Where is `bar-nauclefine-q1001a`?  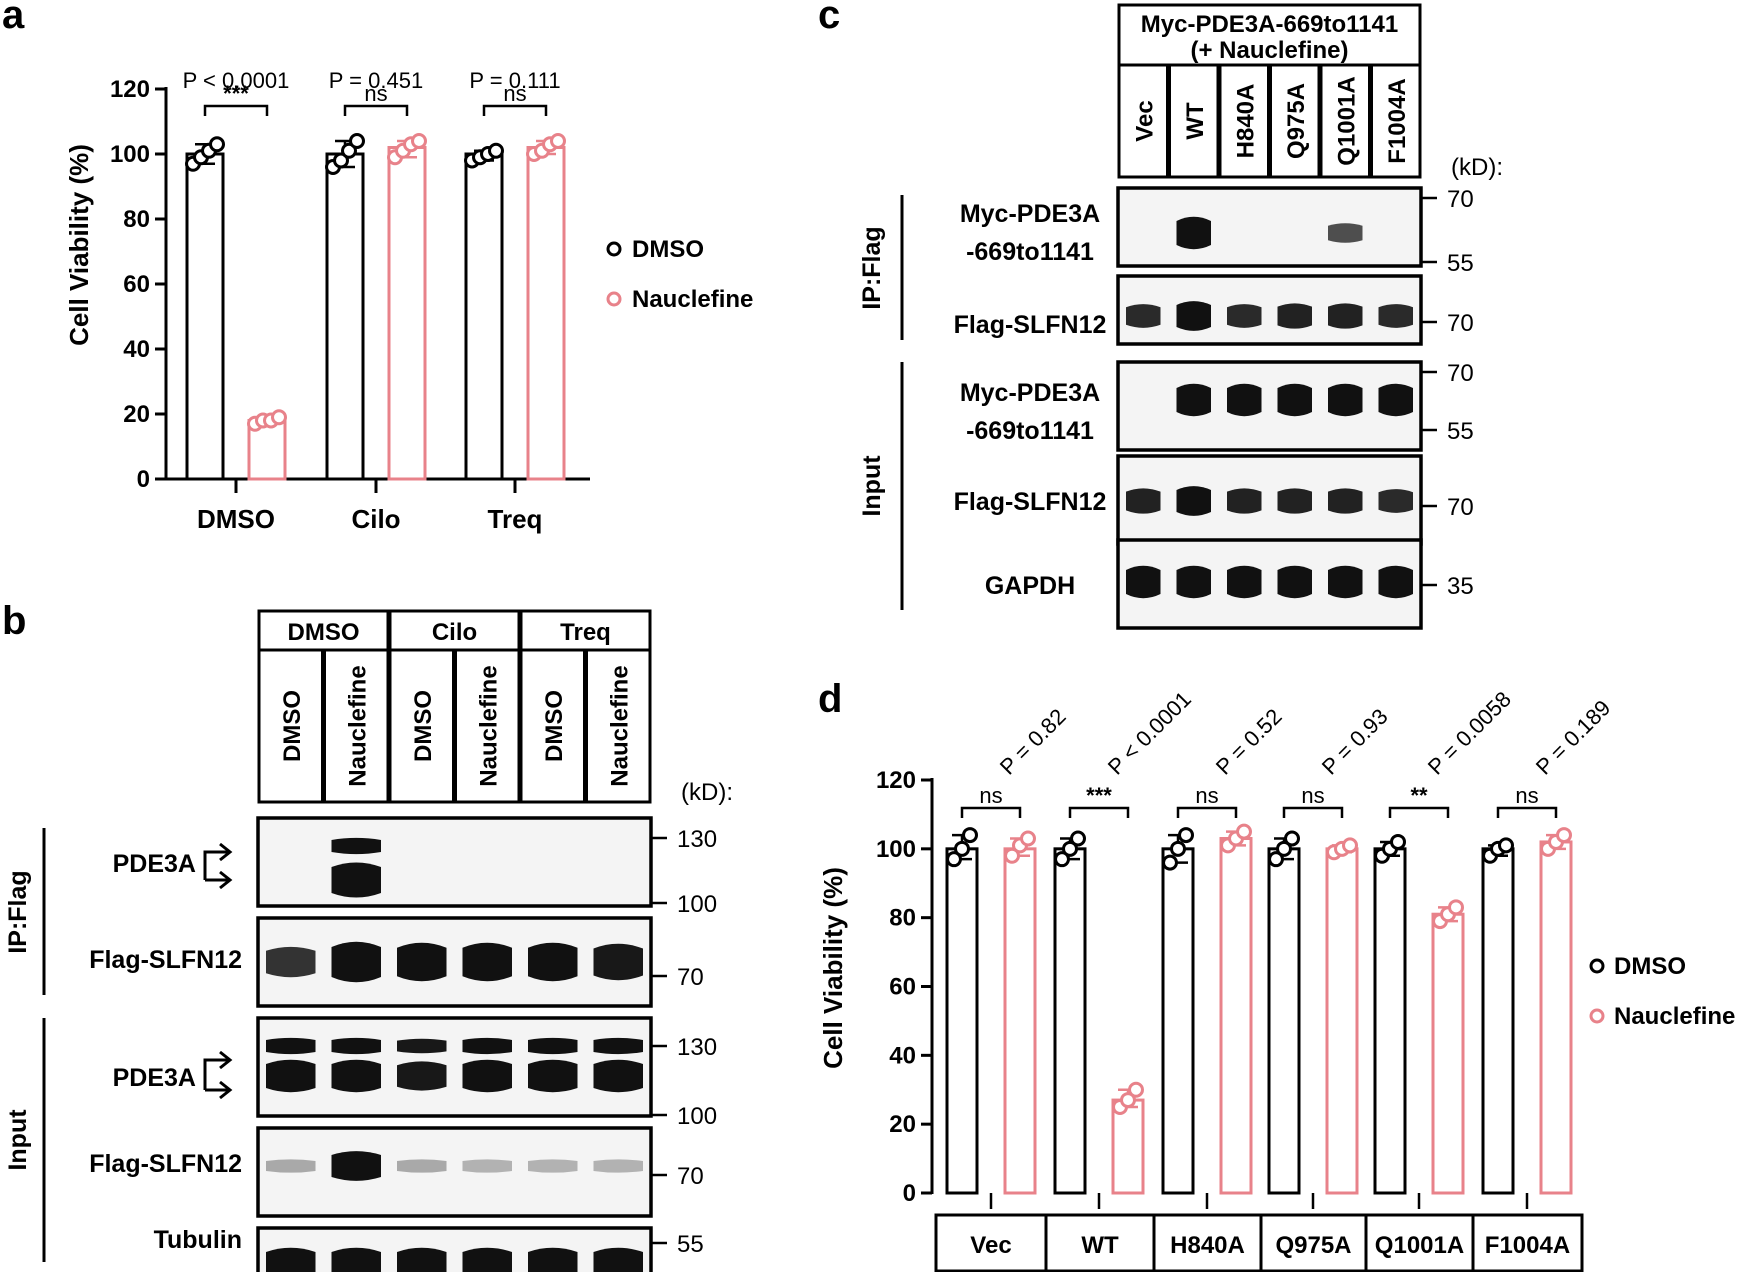
bar-nauclefine-q1001a is located at coordinates (1448, 1053).